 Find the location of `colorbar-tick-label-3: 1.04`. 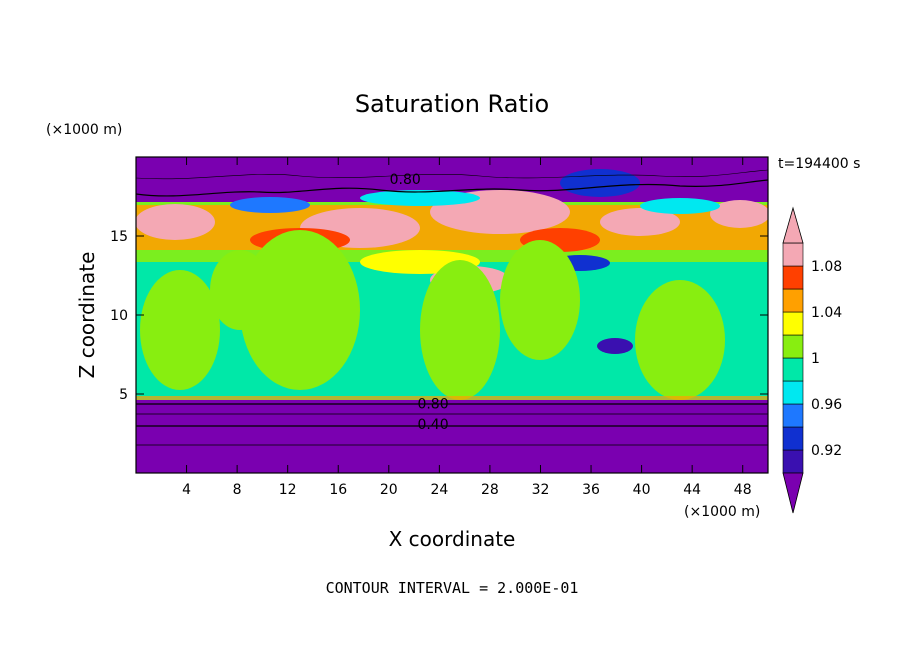

colorbar-tick-label-3: 1.04 is located at coordinates (826, 313).